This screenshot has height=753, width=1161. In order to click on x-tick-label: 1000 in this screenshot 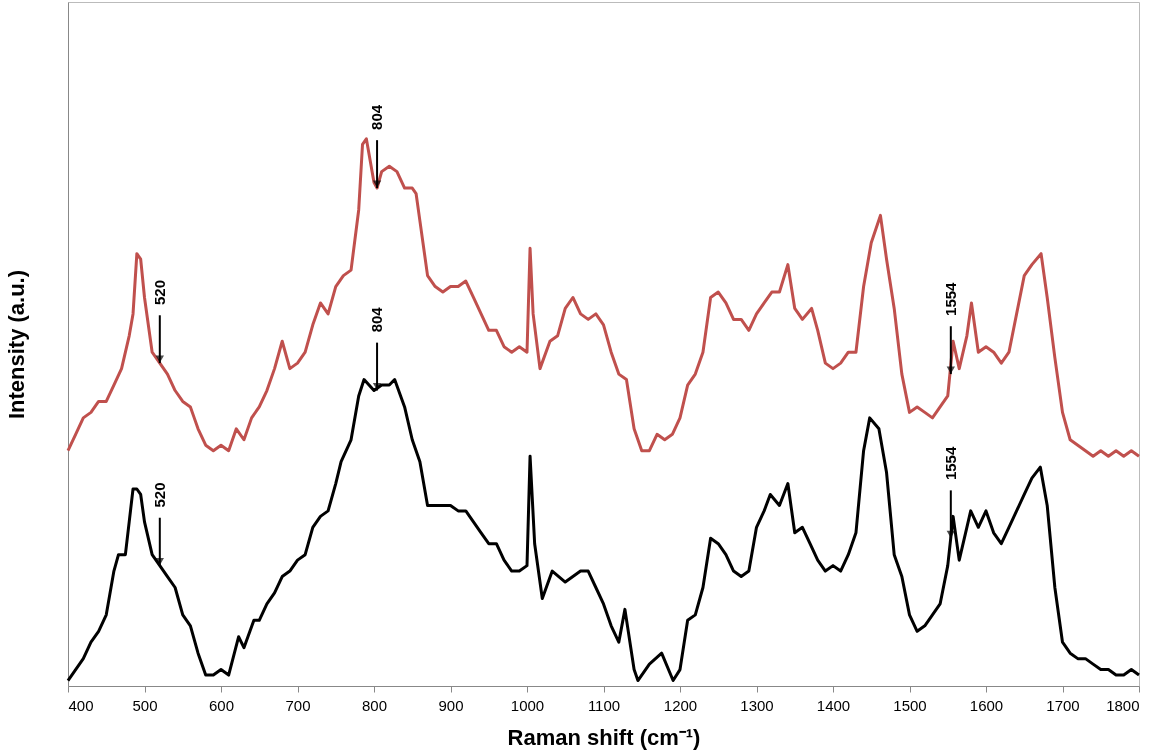, I will do `click(527, 705)`.